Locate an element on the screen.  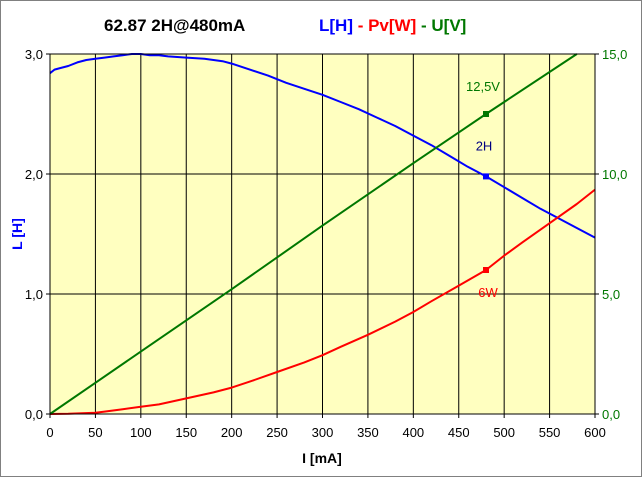
legend-u-label: U[V] is located at coordinates (448, 25).